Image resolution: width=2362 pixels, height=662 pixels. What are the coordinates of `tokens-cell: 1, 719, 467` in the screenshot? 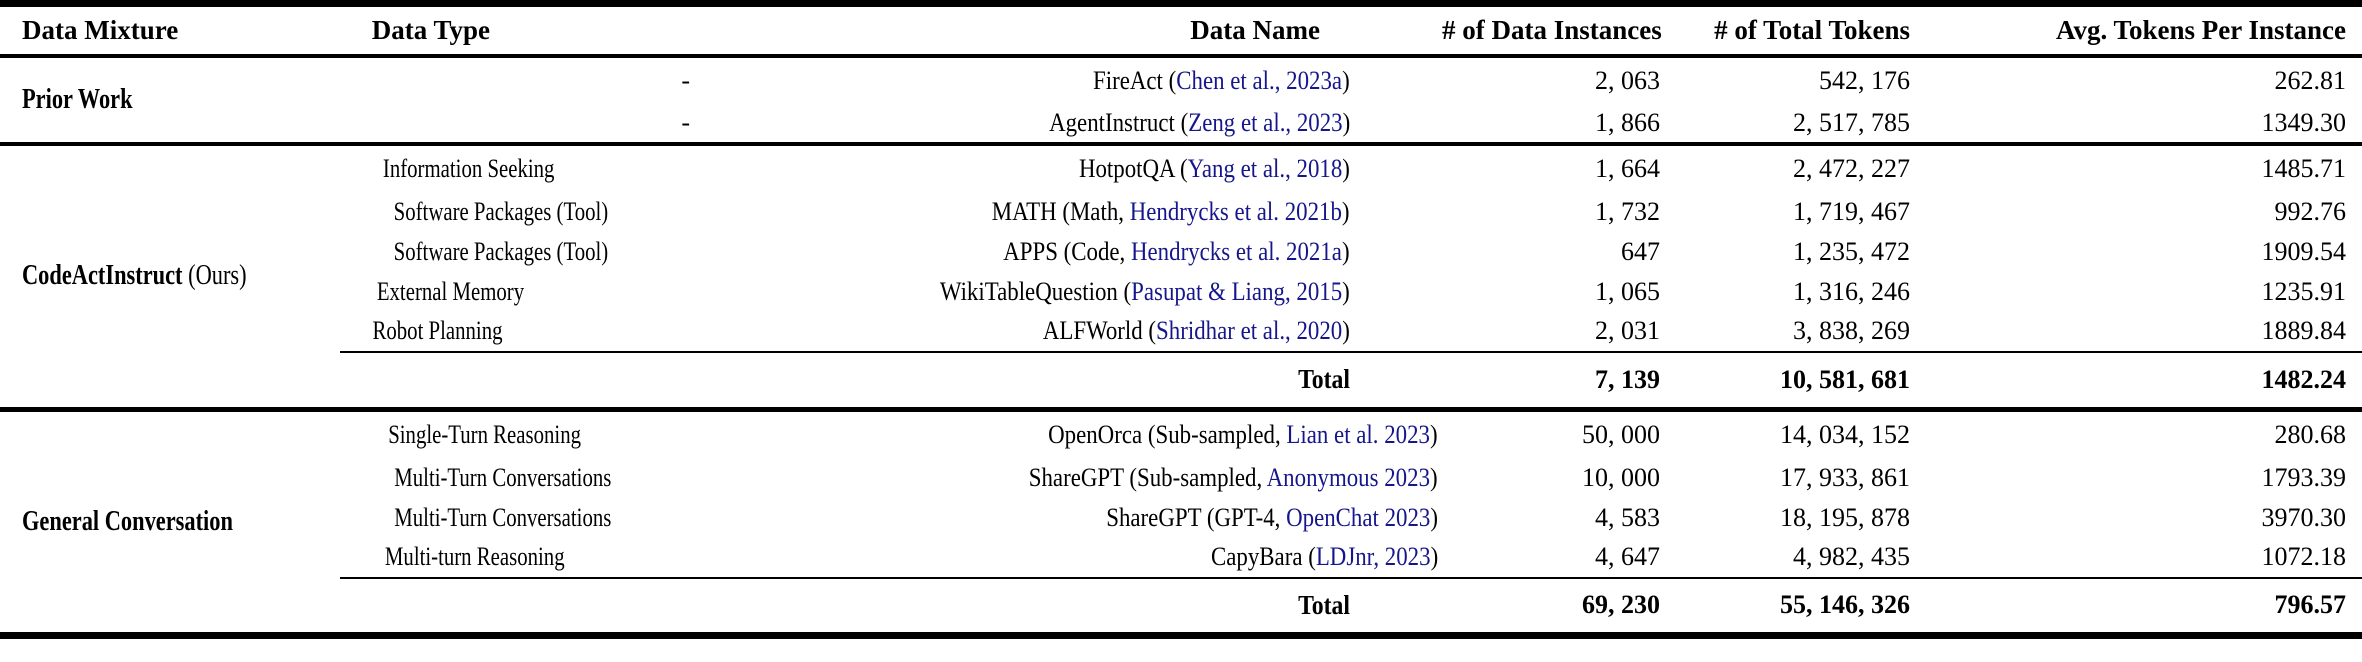 It's located at (1851, 211).